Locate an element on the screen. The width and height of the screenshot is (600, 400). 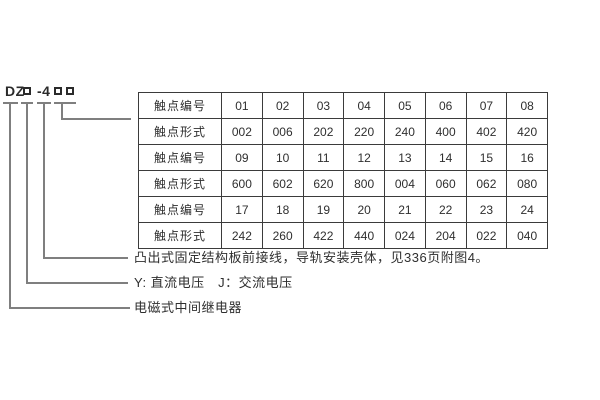
model-code-prefix: DZ is located at coordinates (15, 91).